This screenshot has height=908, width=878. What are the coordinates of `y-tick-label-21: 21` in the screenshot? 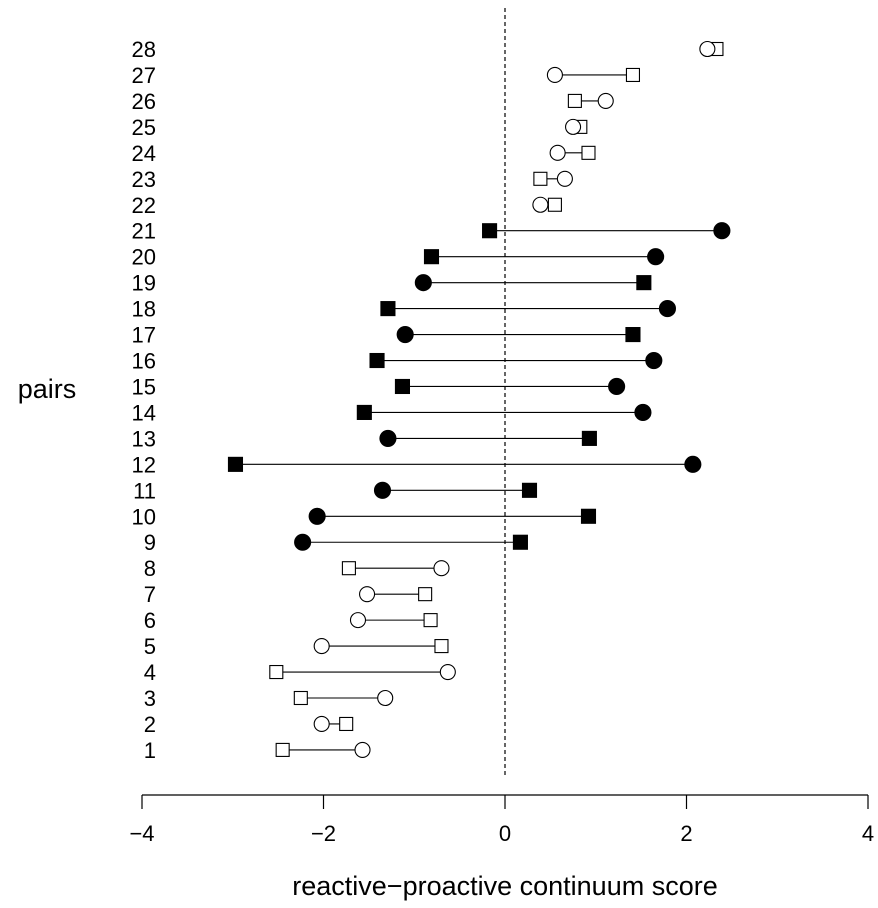 It's located at (144, 231).